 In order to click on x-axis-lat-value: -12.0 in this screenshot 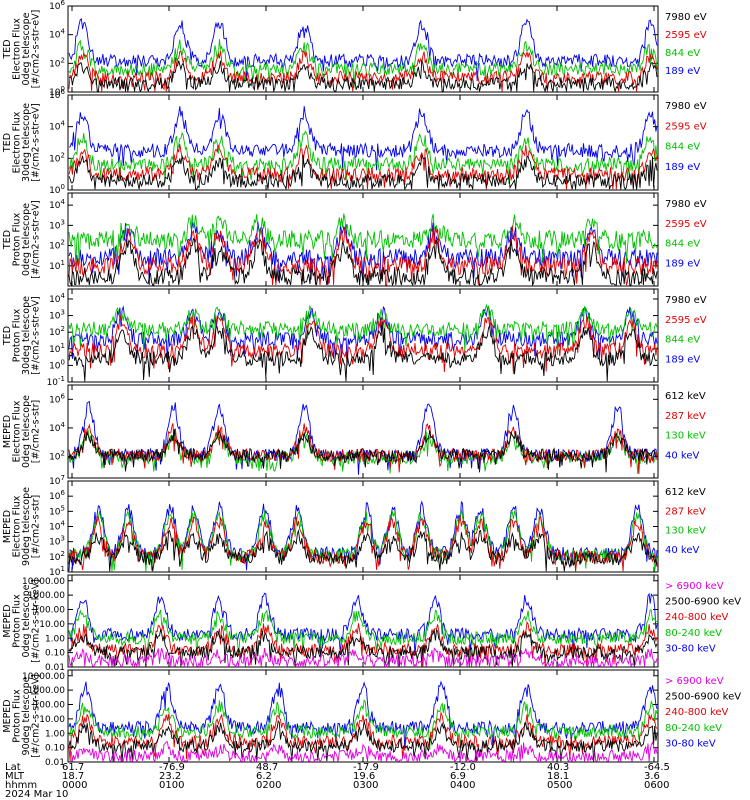, I will do `click(463, 767)`.